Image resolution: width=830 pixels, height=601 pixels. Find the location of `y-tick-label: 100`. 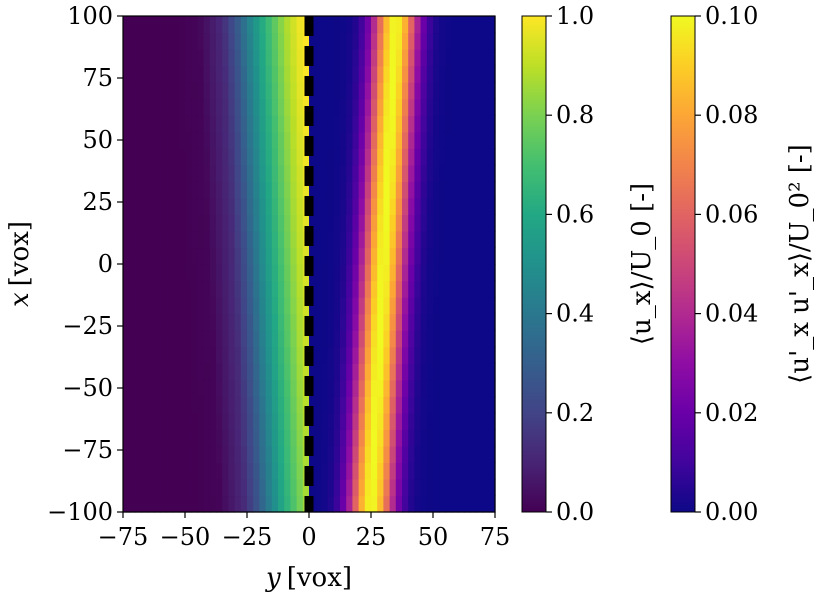

y-tick-label: 100 is located at coordinates (90, 16).